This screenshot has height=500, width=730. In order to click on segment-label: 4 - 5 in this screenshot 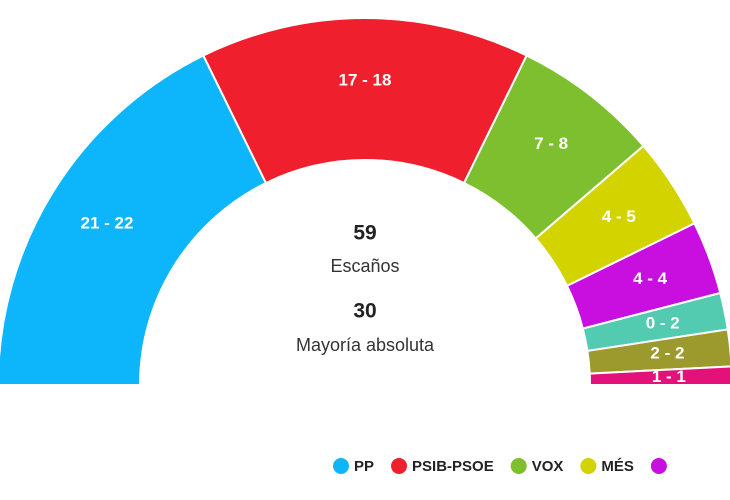, I will do `click(619, 216)`.